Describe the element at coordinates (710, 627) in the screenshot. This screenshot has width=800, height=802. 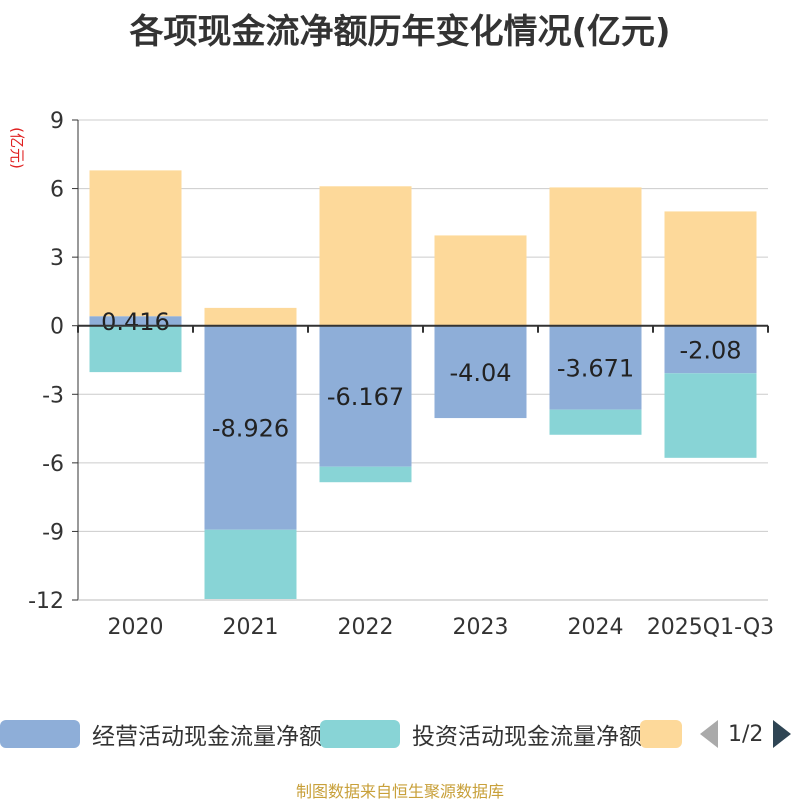
I see `x-tick-label: 2025Q1-Q3` at that location.